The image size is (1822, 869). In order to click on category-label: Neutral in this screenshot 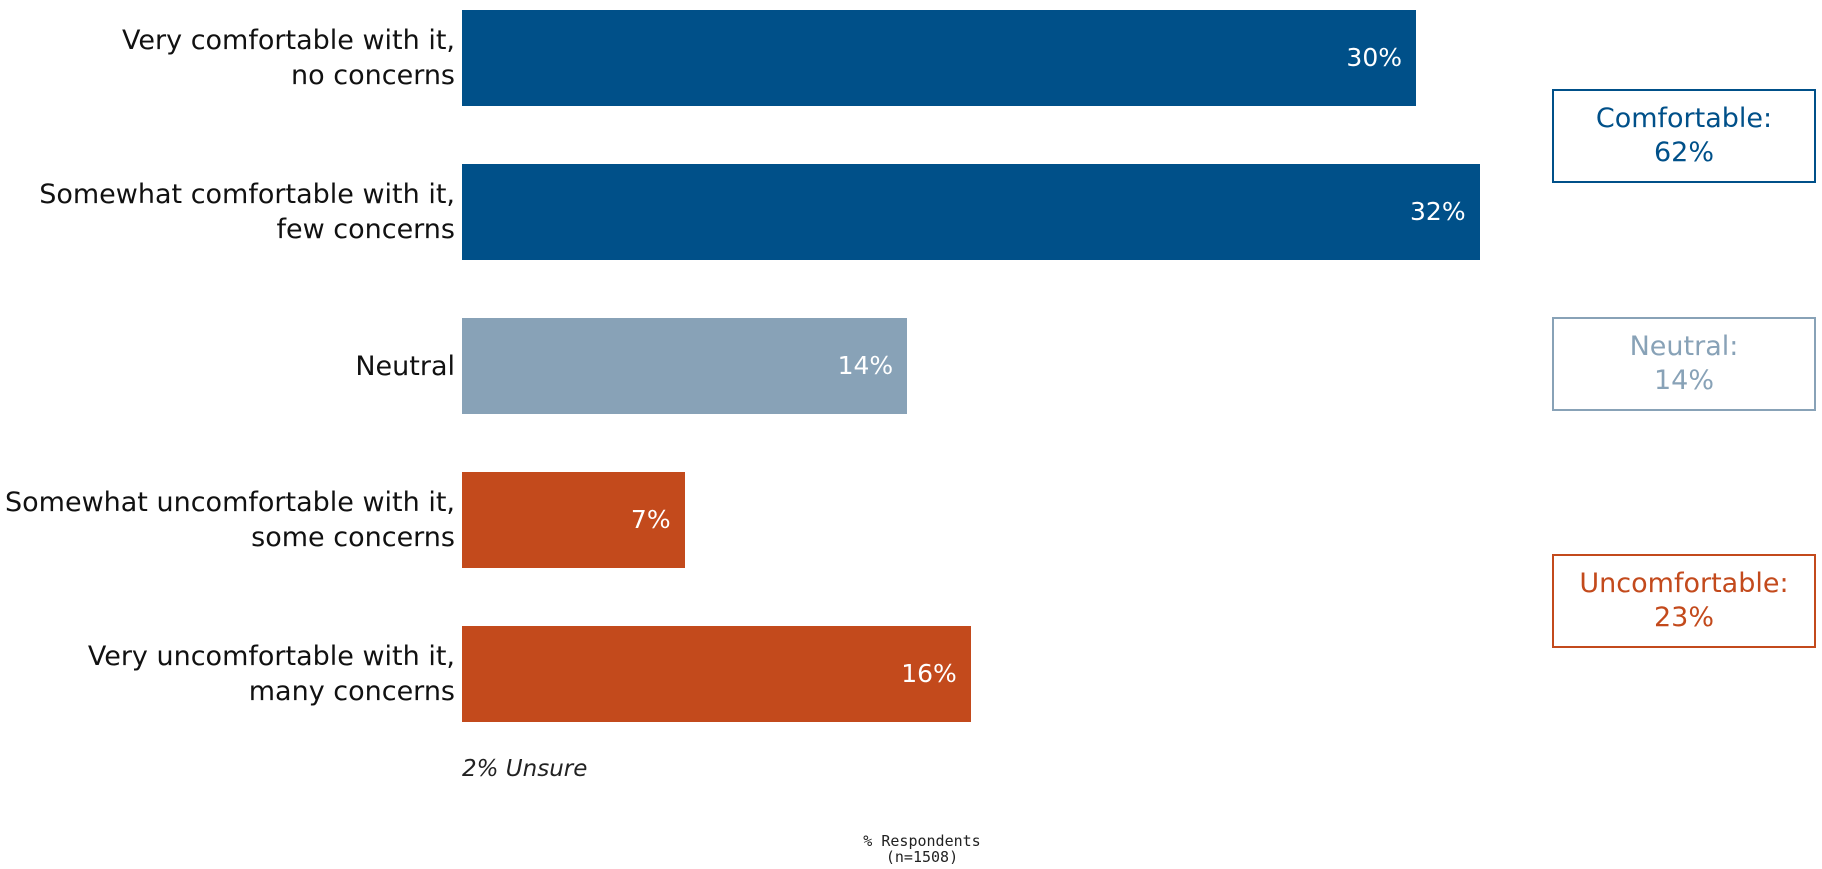, I will do `click(405, 366)`.